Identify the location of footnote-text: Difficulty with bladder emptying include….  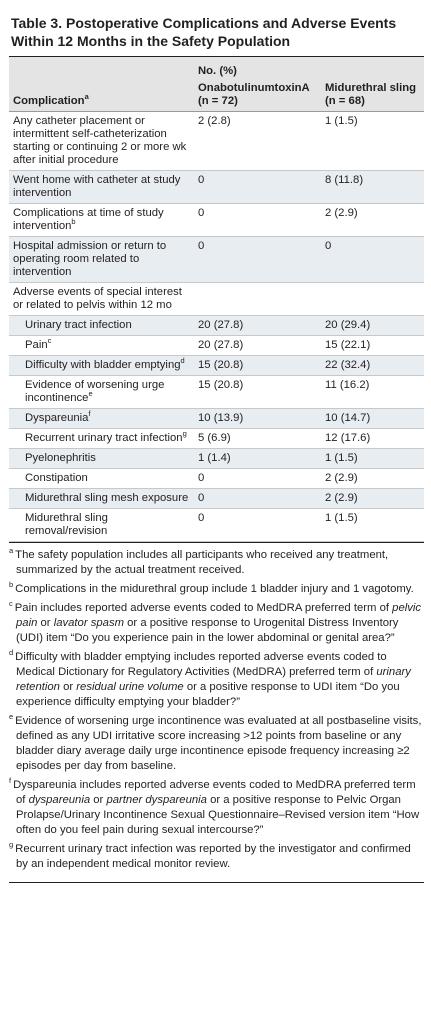
(201, 664).